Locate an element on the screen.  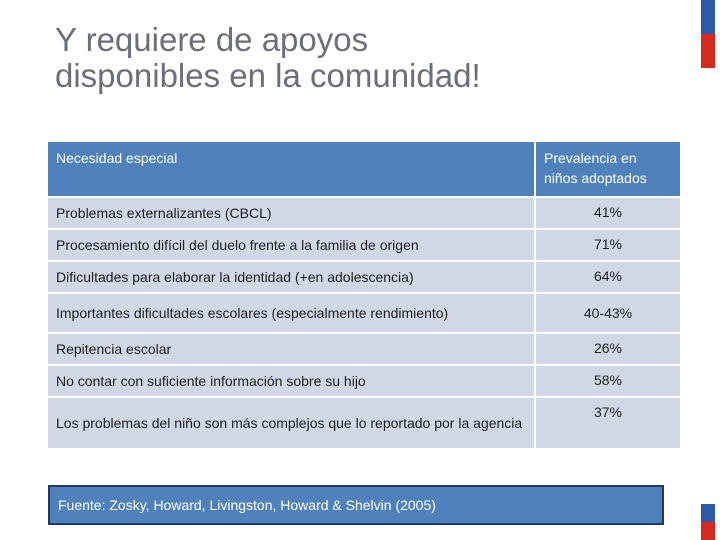
header-need: Necesidad especial is located at coordinates (291, 169).